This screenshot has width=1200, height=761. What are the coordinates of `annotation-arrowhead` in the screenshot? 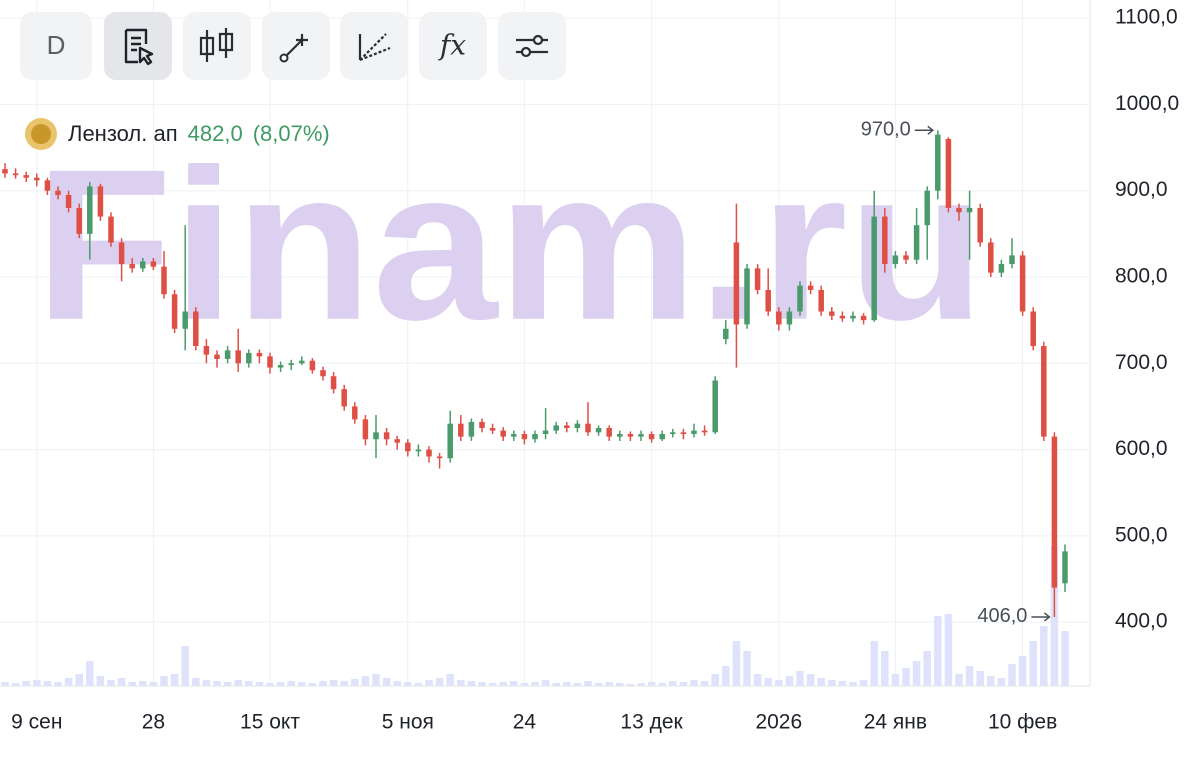 It's located at (1047, 617).